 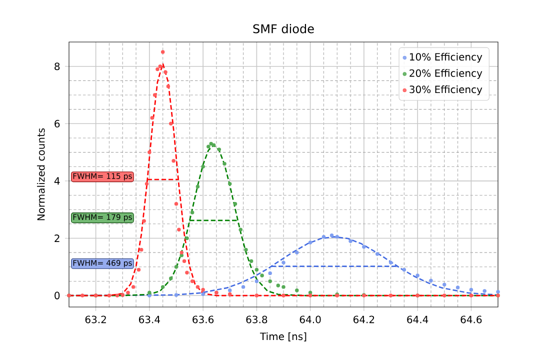 What do you see at coordinates (446, 58) in the screenshot?
I see `legend-label: 10% Efficiency` at bounding box center [446, 58].